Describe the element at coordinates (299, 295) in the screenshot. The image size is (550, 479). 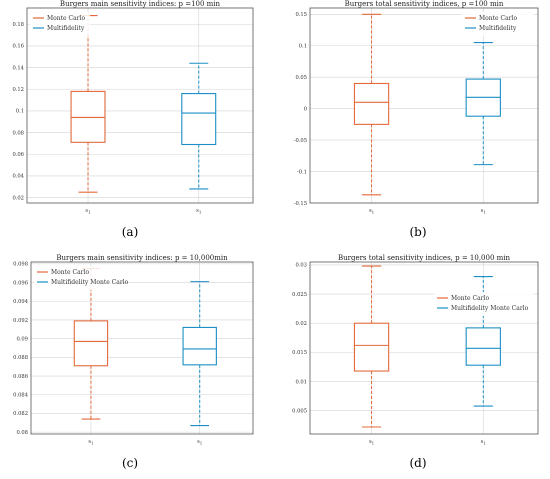
I see `y-tick-label: 0.025` at that location.